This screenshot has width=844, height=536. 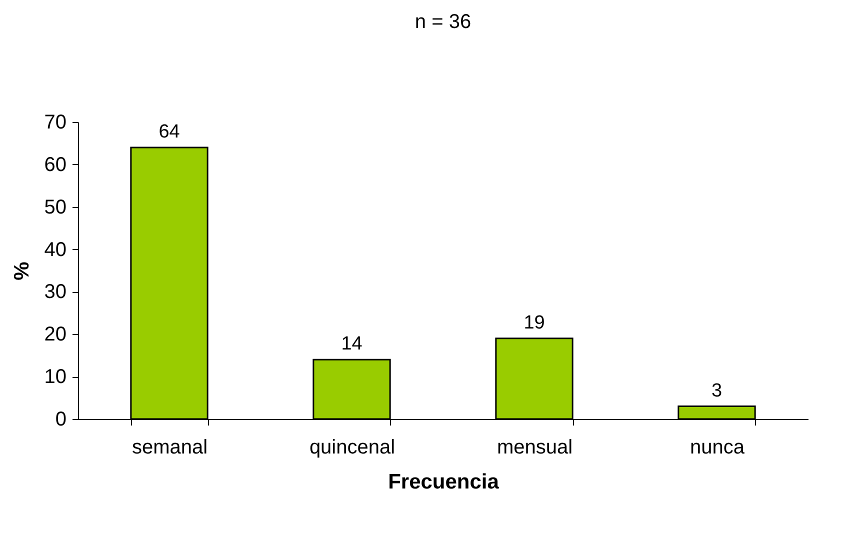 What do you see at coordinates (352, 447) in the screenshot?
I see `x-tick-label: quincenal` at bounding box center [352, 447].